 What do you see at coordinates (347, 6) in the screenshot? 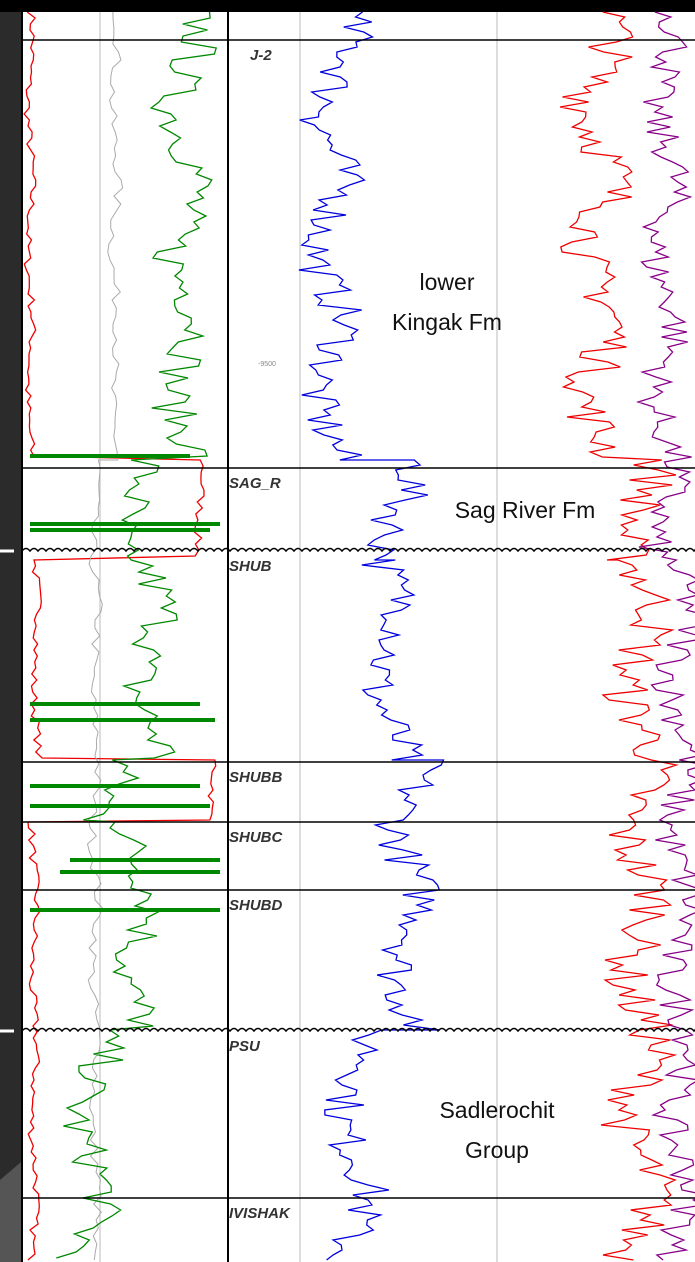
I see `top-strip` at bounding box center [347, 6].